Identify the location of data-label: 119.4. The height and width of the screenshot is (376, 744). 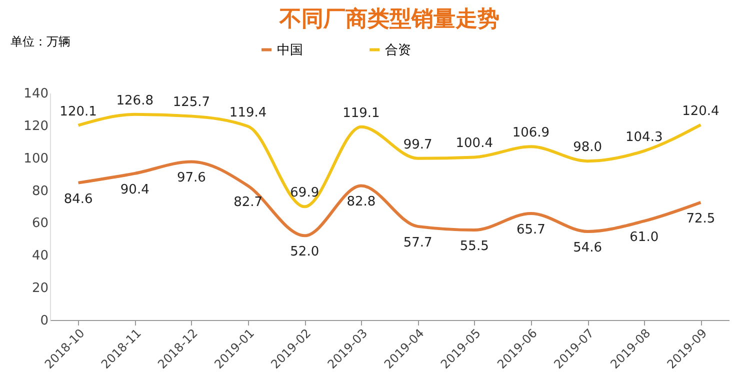
(248, 112).